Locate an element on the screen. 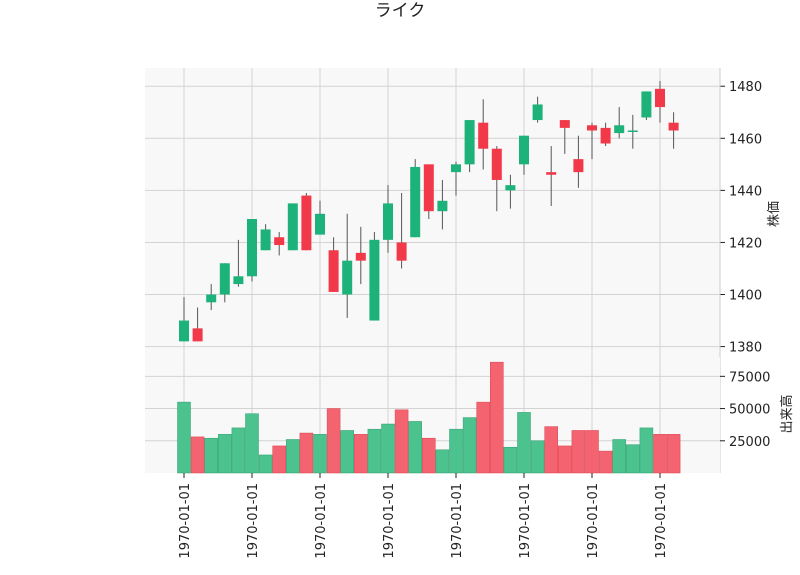 The height and width of the screenshot is (575, 800). price-tick-label: 1380 is located at coordinates (745, 348).